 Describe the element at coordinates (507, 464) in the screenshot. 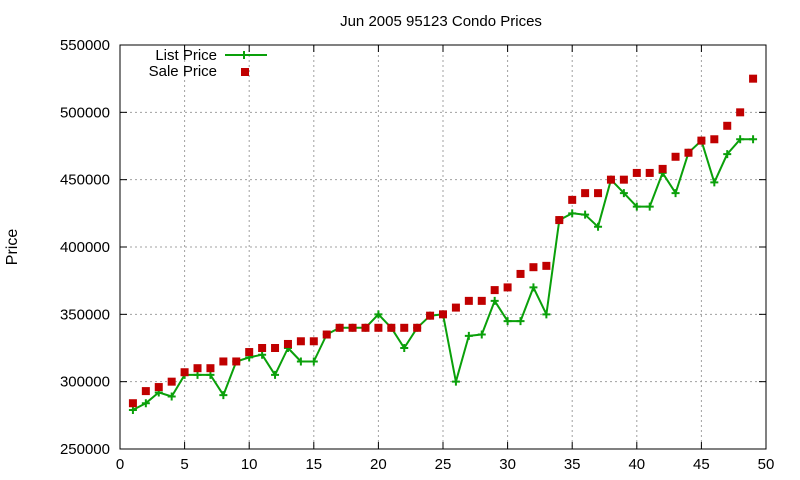

I see `x-tick-label: 30` at that location.